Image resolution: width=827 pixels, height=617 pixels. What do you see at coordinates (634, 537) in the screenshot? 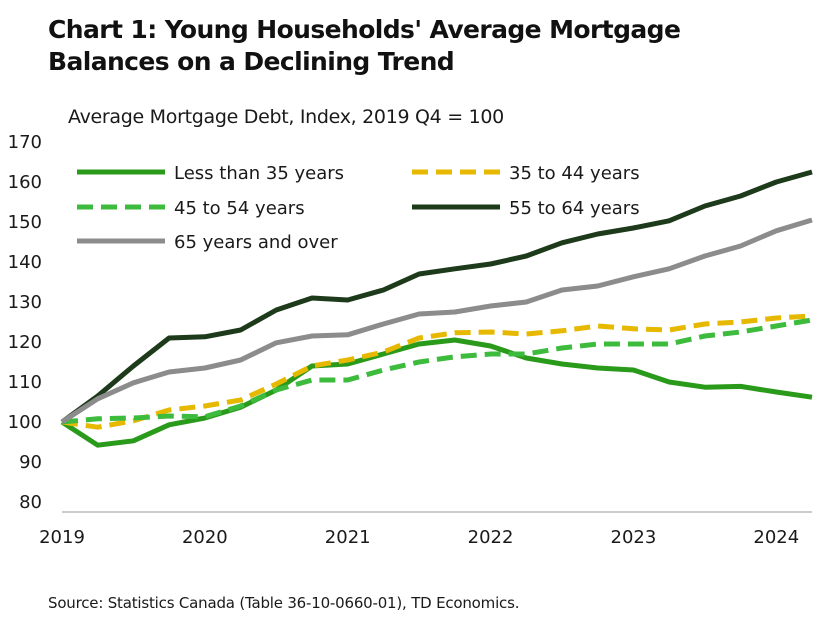
I see `x-tick-label: 2023` at bounding box center [634, 537].